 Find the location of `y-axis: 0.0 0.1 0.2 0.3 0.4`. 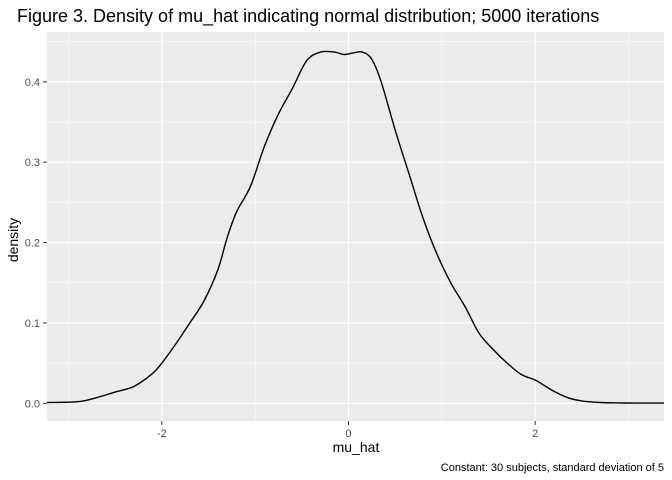

y-axis: 0.0 0.1 0.2 0.3 0.4 is located at coordinates (36, 243).